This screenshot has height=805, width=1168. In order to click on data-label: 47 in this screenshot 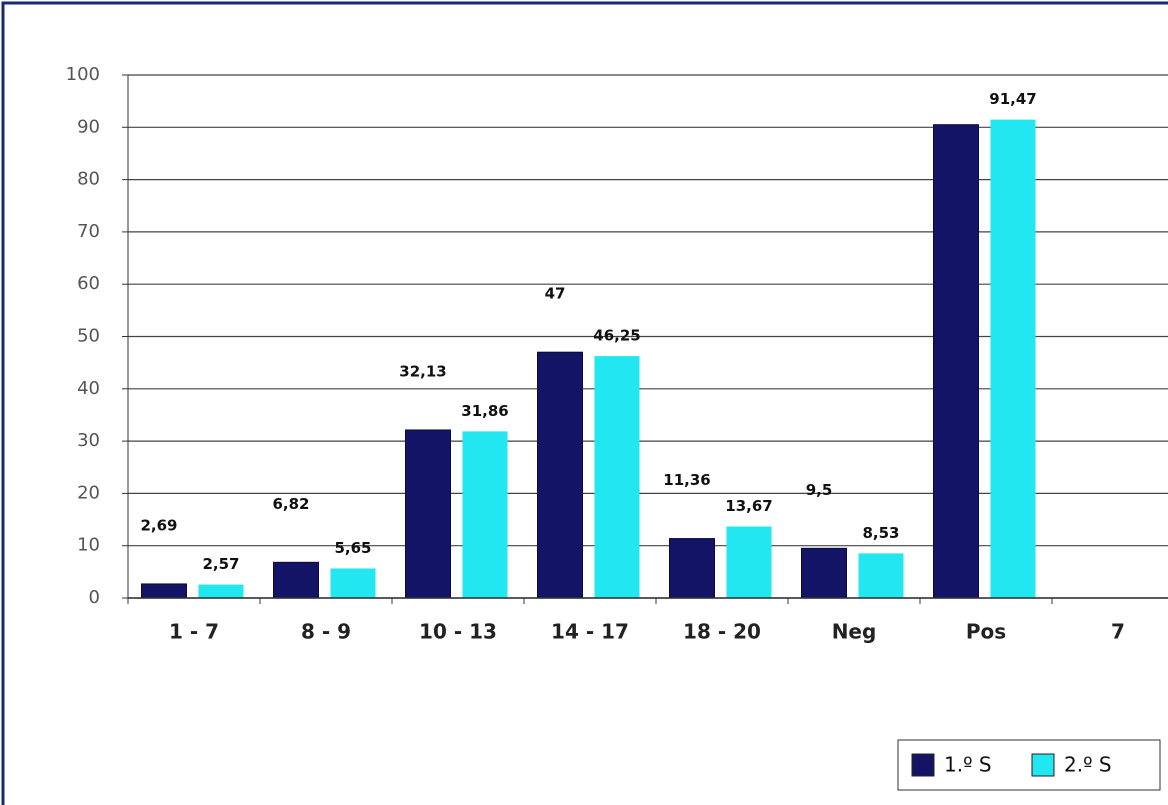, I will do `click(555, 294)`.